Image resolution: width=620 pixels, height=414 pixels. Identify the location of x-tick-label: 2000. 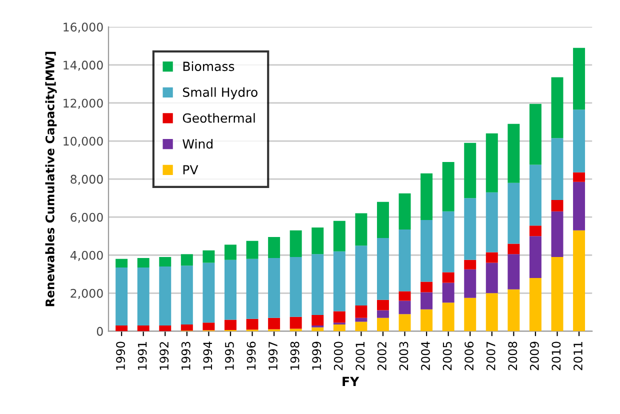
(338, 356).